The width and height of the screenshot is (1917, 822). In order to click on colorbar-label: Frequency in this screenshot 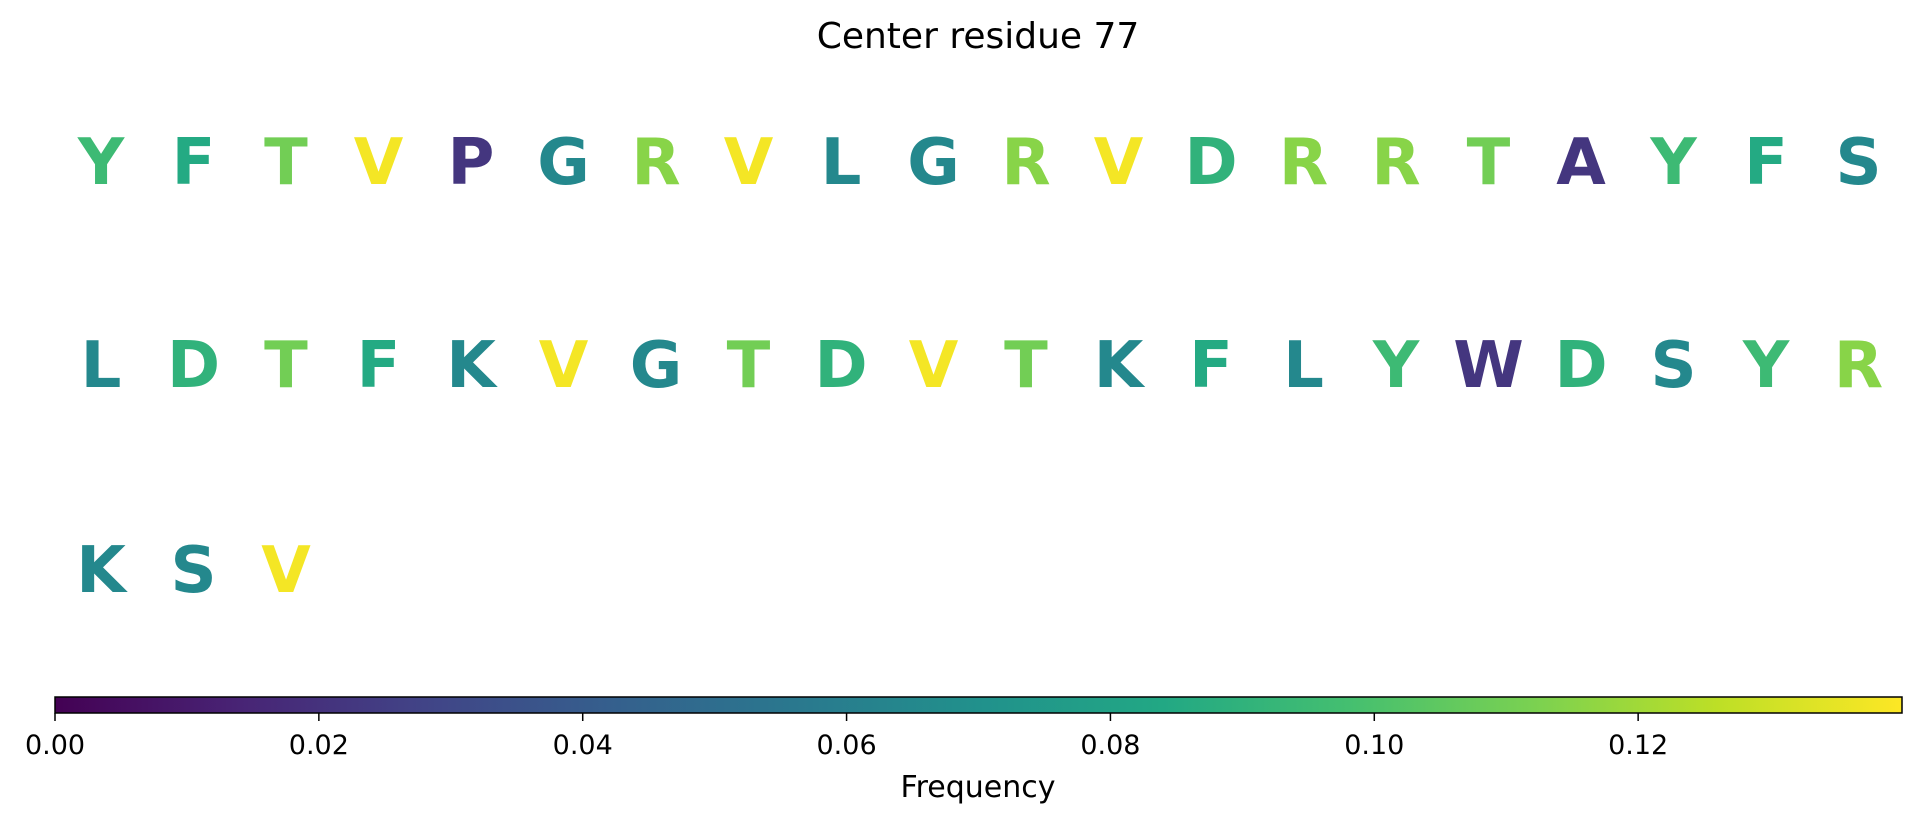, I will do `click(978, 787)`.